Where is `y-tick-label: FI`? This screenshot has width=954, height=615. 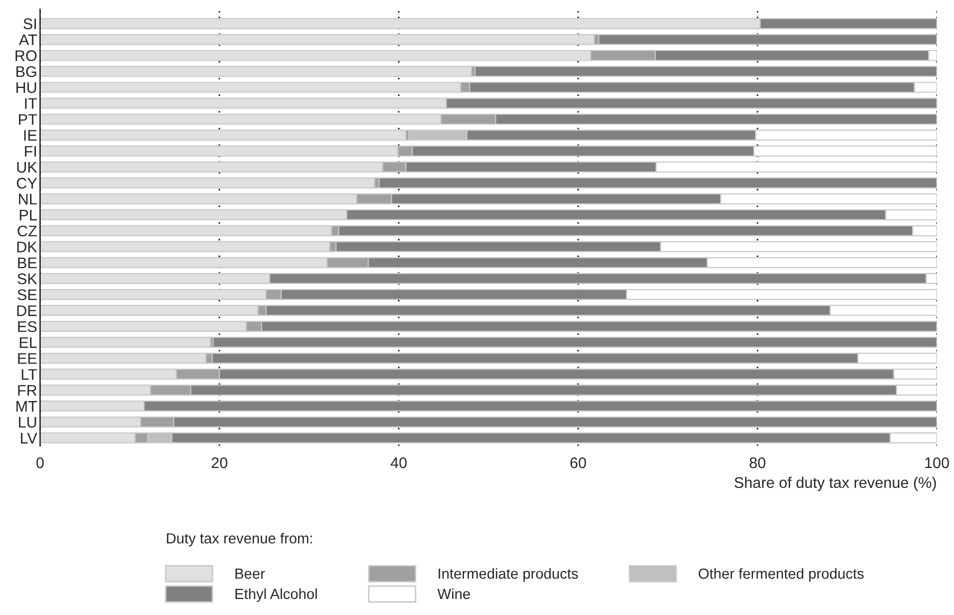 y-tick-label: FI is located at coordinates (30, 151).